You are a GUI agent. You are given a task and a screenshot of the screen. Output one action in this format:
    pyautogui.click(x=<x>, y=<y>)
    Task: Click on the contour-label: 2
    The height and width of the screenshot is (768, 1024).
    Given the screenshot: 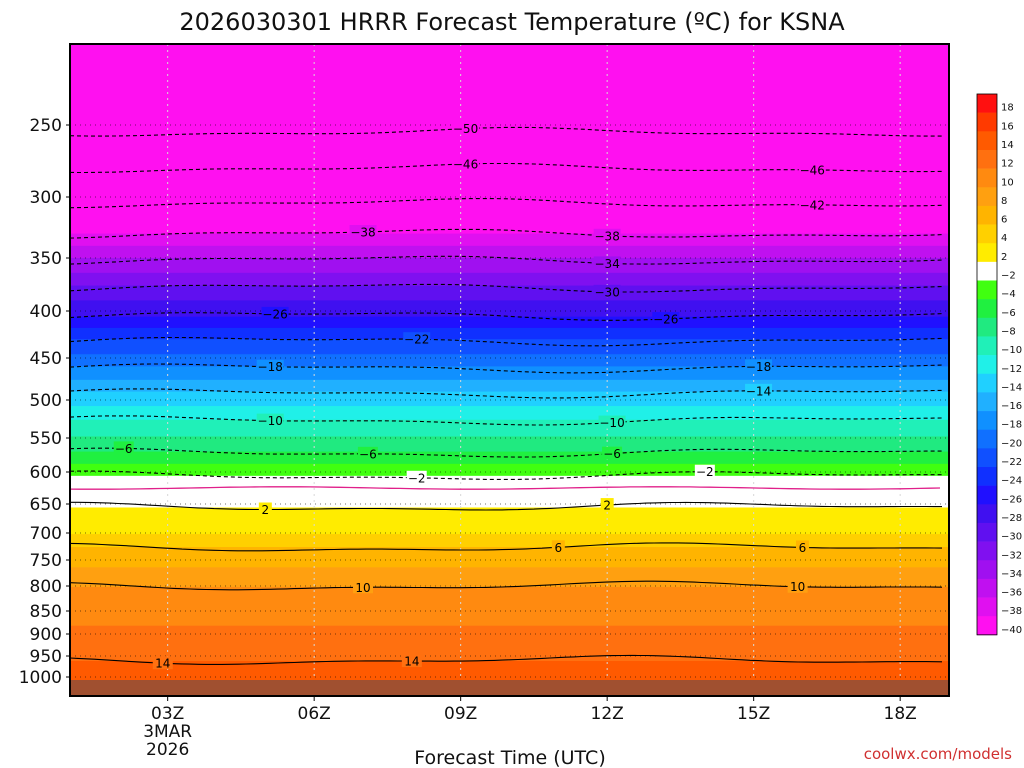 What is the action you would take?
    pyautogui.click(x=607, y=506)
    